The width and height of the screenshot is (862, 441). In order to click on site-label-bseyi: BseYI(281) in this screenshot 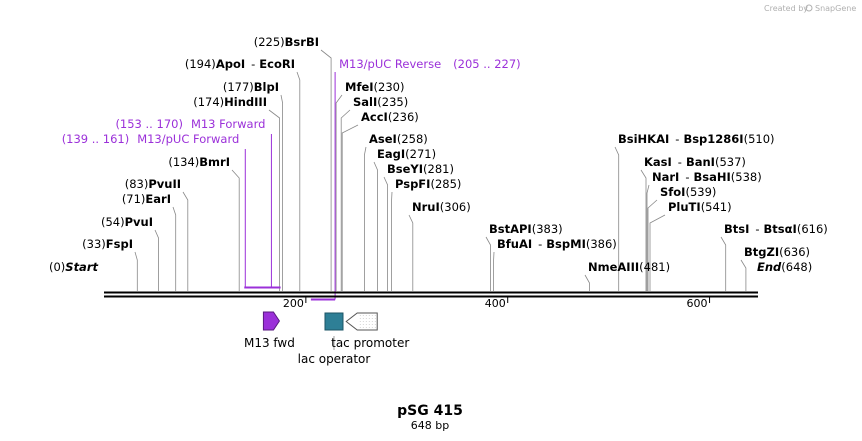, I will do `click(420, 169)`.